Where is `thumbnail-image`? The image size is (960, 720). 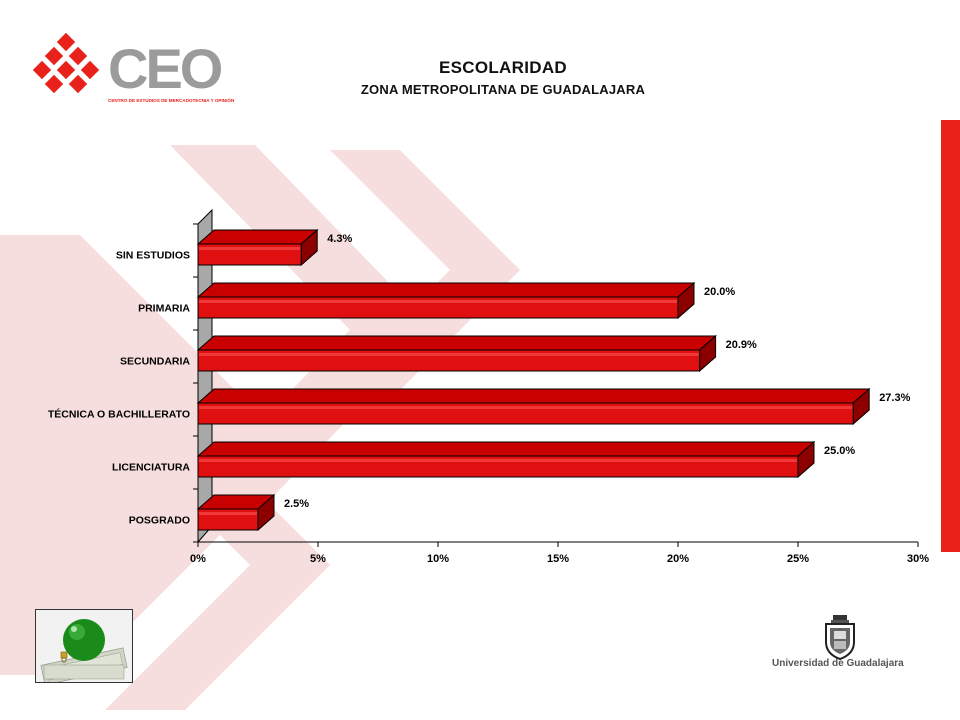
thumbnail-image is located at coordinates (84, 646).